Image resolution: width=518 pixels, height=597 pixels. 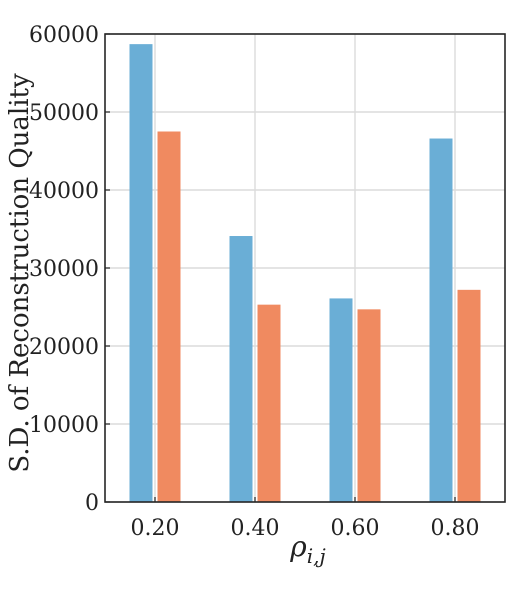 I want to click on x-tick-labels: 0.20 0.40 0.60 0.80, so click(x=305, y=528).